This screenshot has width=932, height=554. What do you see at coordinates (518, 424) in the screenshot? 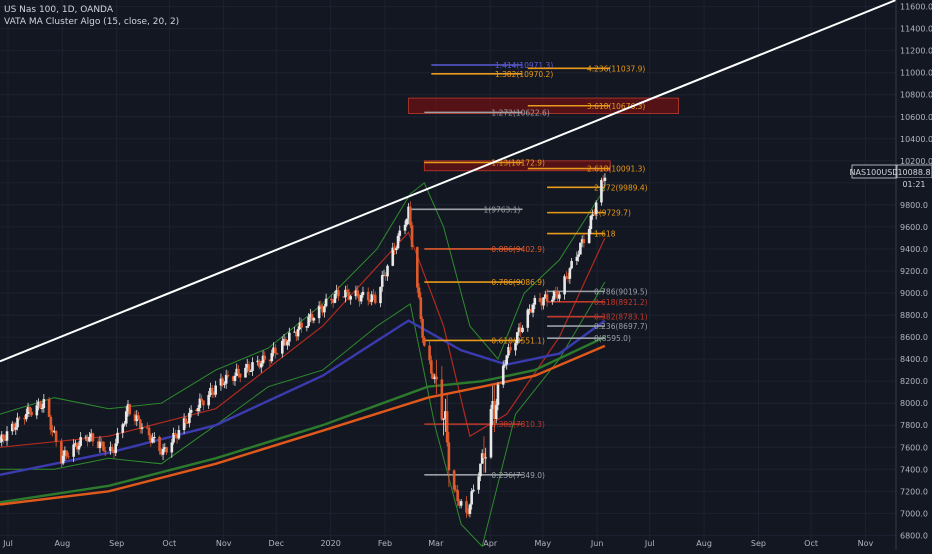
I see `fib-level-label: 0.382(7810.3)` at bounding box center [518, 424].